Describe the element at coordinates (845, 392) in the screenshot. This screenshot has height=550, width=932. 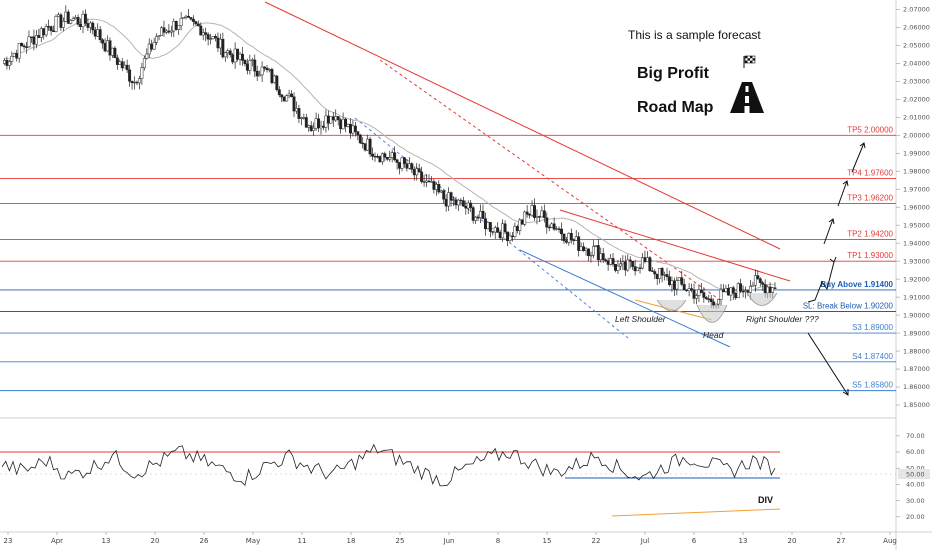
I see `arrowhead-down` at that location.